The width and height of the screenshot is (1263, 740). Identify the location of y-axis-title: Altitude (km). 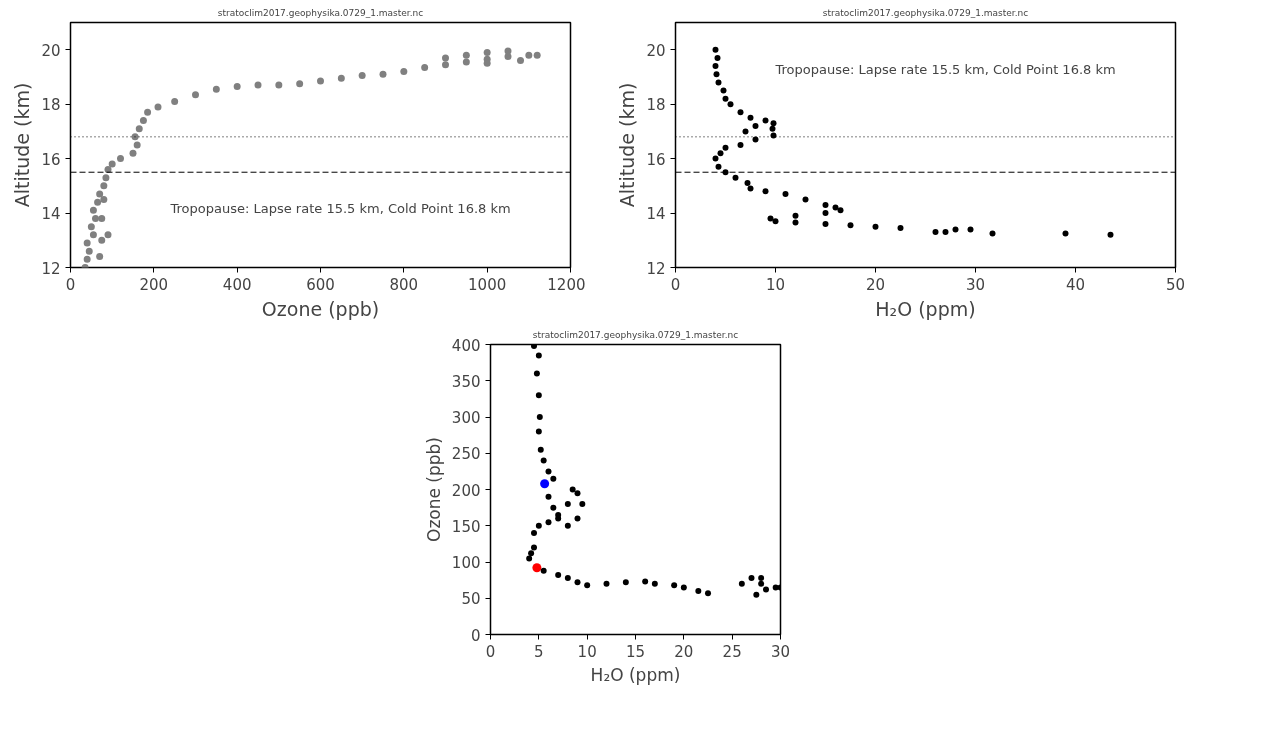
(627, 145).